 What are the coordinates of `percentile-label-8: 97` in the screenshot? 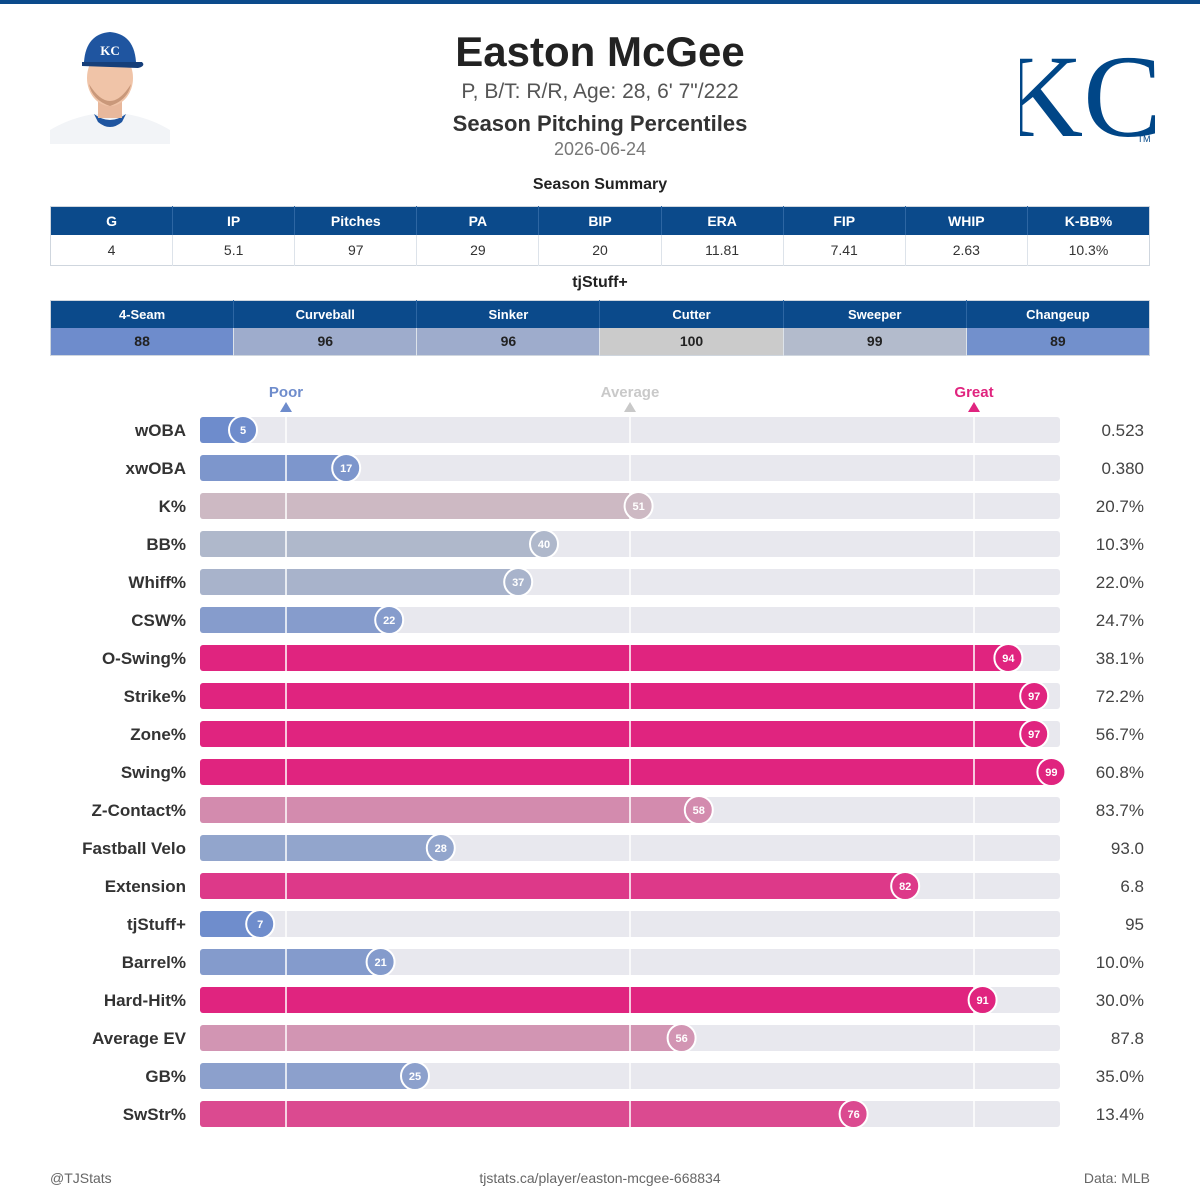 It's located at (1034, 735).